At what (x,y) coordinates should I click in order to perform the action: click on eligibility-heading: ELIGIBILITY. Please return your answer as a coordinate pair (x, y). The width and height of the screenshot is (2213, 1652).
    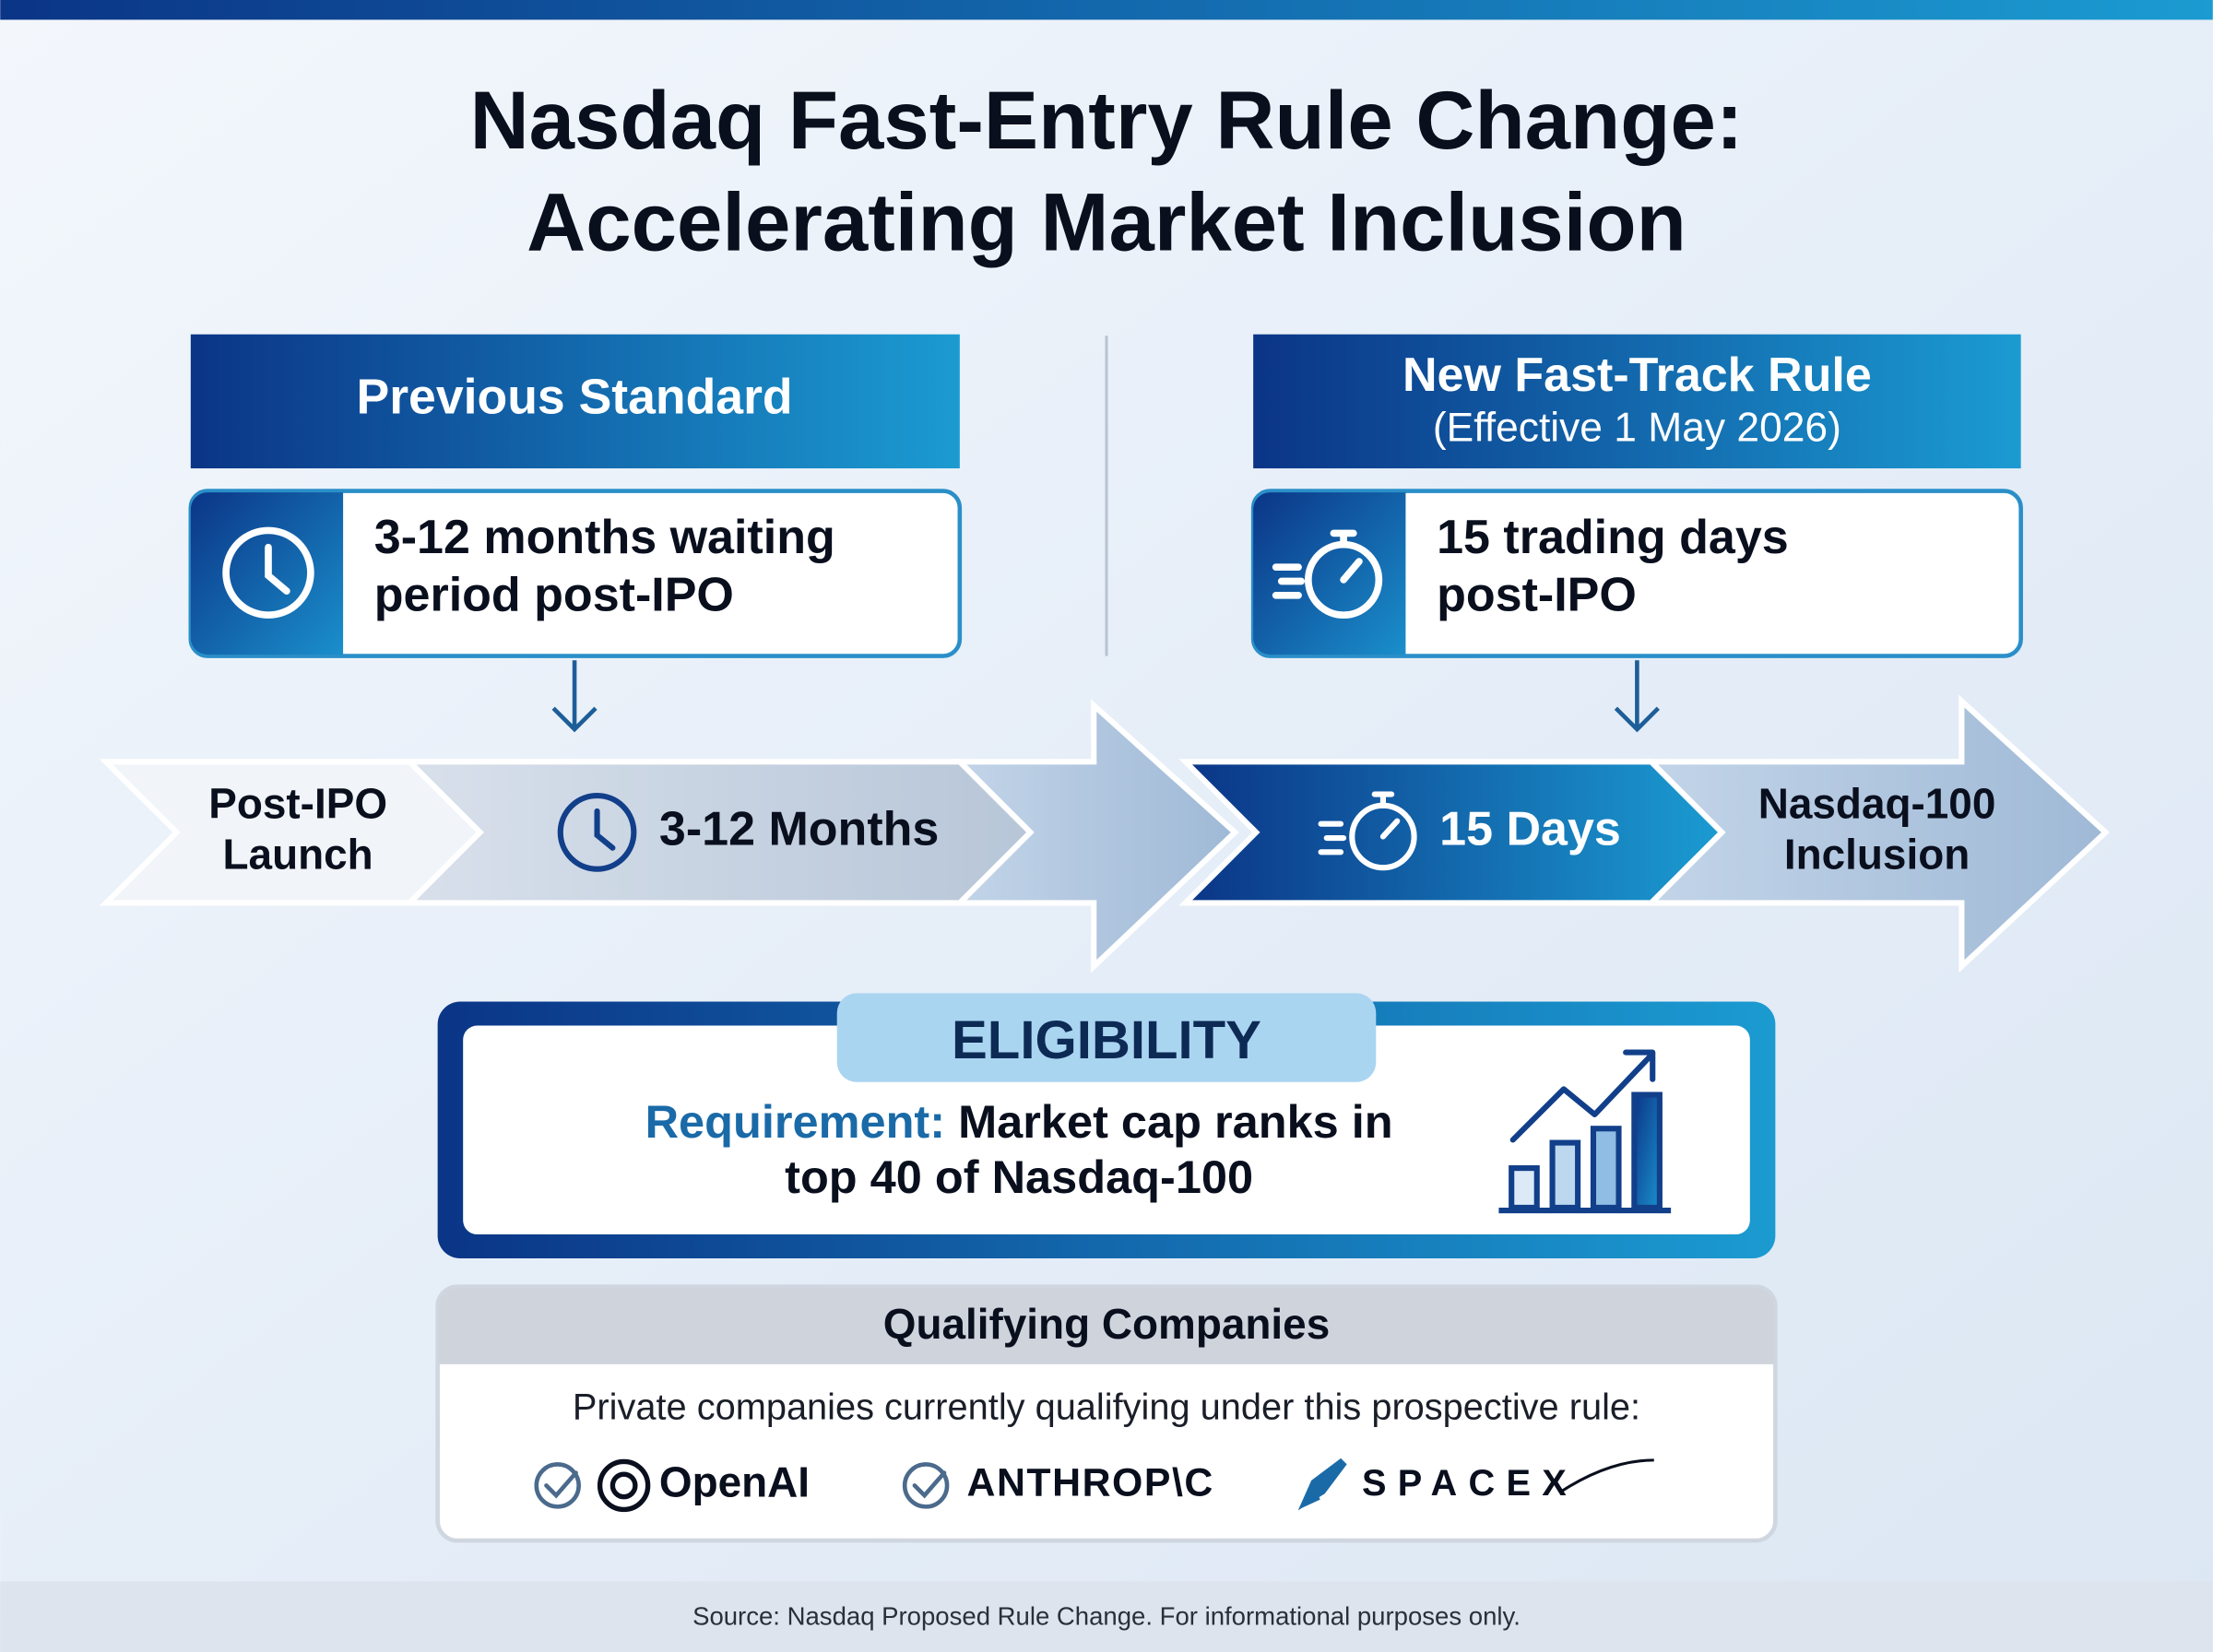
    Looking at the image, I should click on (1106, 1040).